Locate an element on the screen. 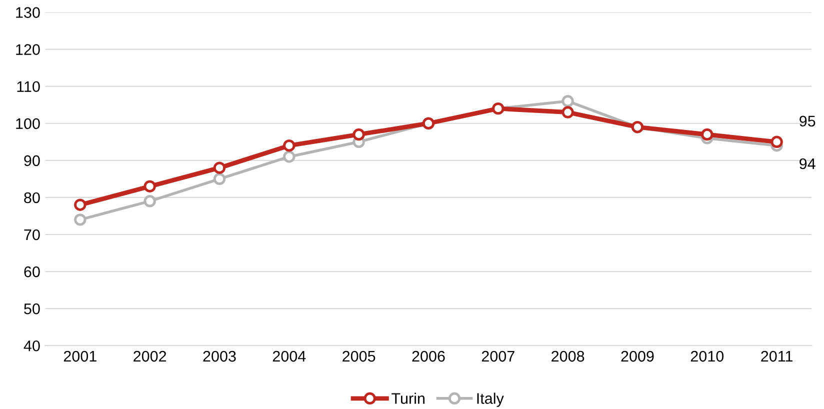 The width and height of the screenshot is (824, 409). legend-label: Italy is located at coordinates (490, 399).